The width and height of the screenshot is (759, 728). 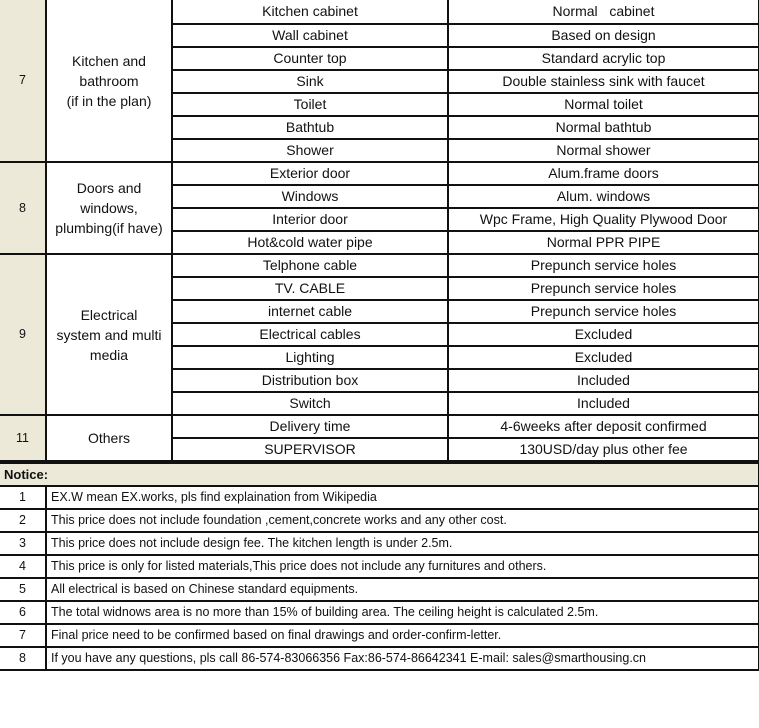 I want to click on notice-number: 3, so click(x=23, y=543).